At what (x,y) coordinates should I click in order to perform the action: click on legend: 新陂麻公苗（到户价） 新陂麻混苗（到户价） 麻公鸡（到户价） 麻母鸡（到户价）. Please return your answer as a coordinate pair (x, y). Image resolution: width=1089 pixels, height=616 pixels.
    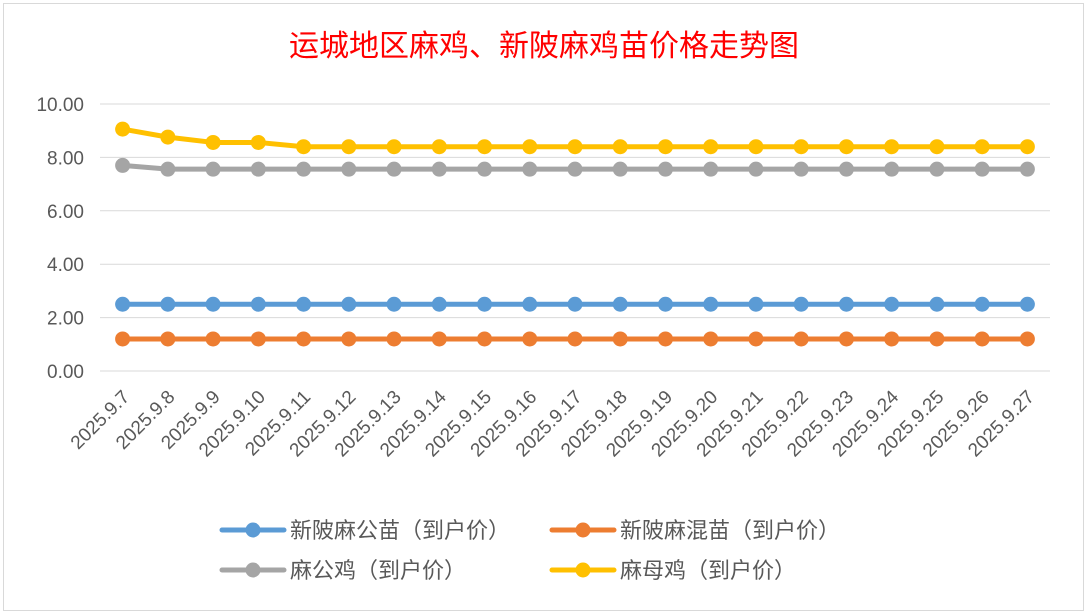
    Looking at the image, I should click on (529, 551).